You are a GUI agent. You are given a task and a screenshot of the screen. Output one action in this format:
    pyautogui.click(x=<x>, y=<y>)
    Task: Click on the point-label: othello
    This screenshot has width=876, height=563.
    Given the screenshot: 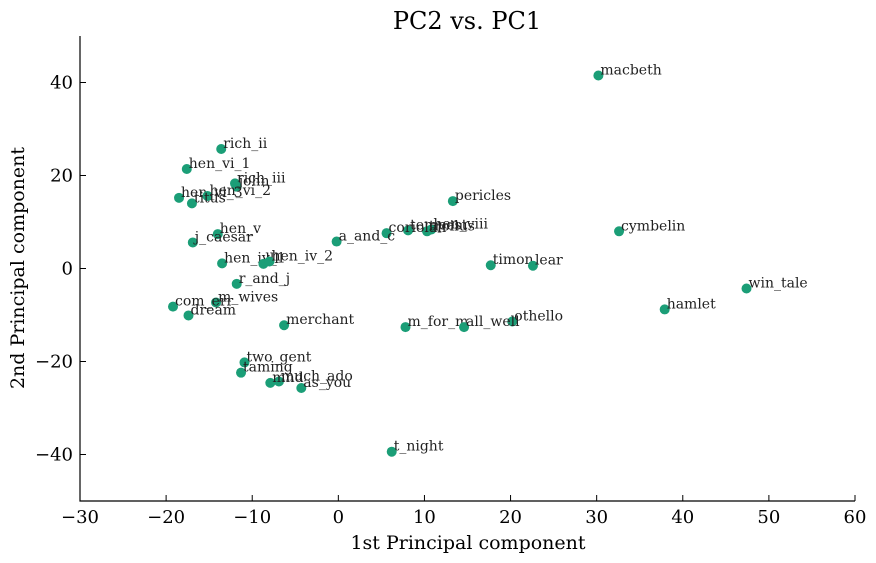 What is the action you would take?
    pyautogui.click(x=538, y=317)
    